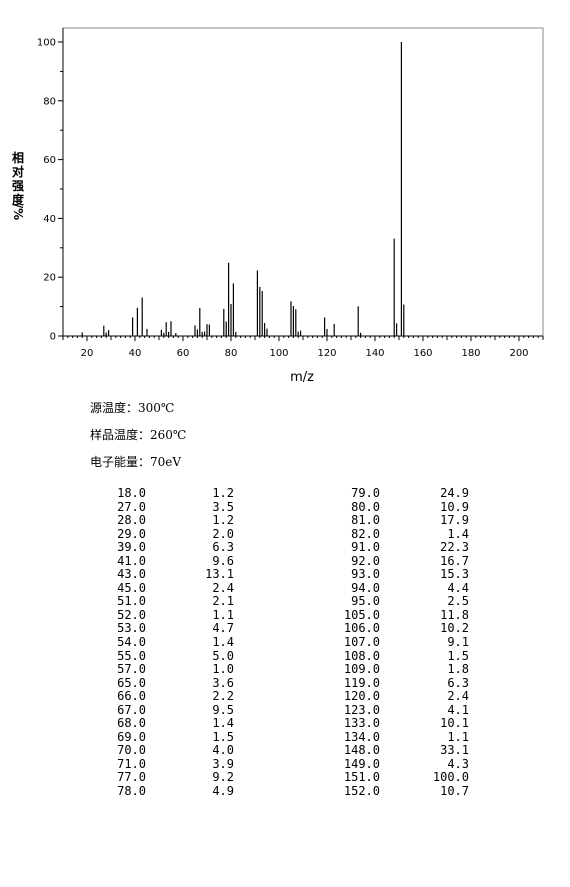 This screenshot has width=570, height=887. I want to click on table-intensity-cell: 33.1, so click(454, 750).